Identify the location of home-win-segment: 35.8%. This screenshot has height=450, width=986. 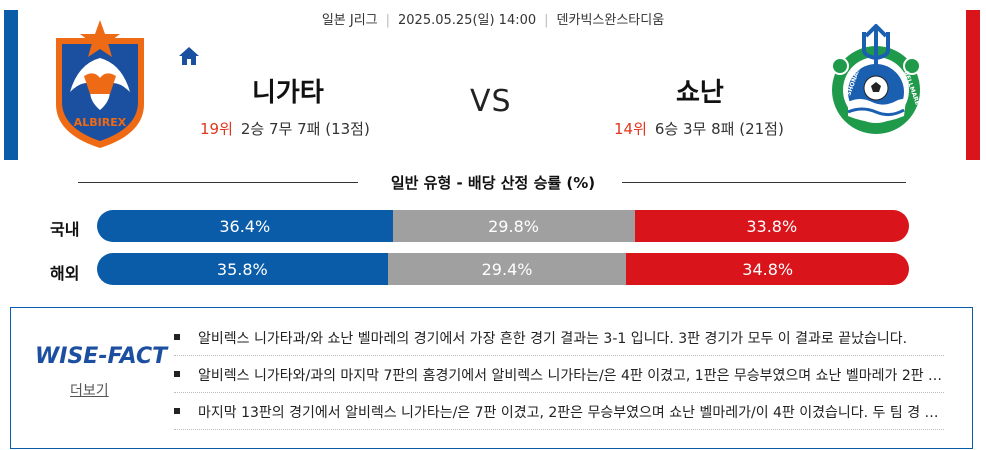
(242, 269).